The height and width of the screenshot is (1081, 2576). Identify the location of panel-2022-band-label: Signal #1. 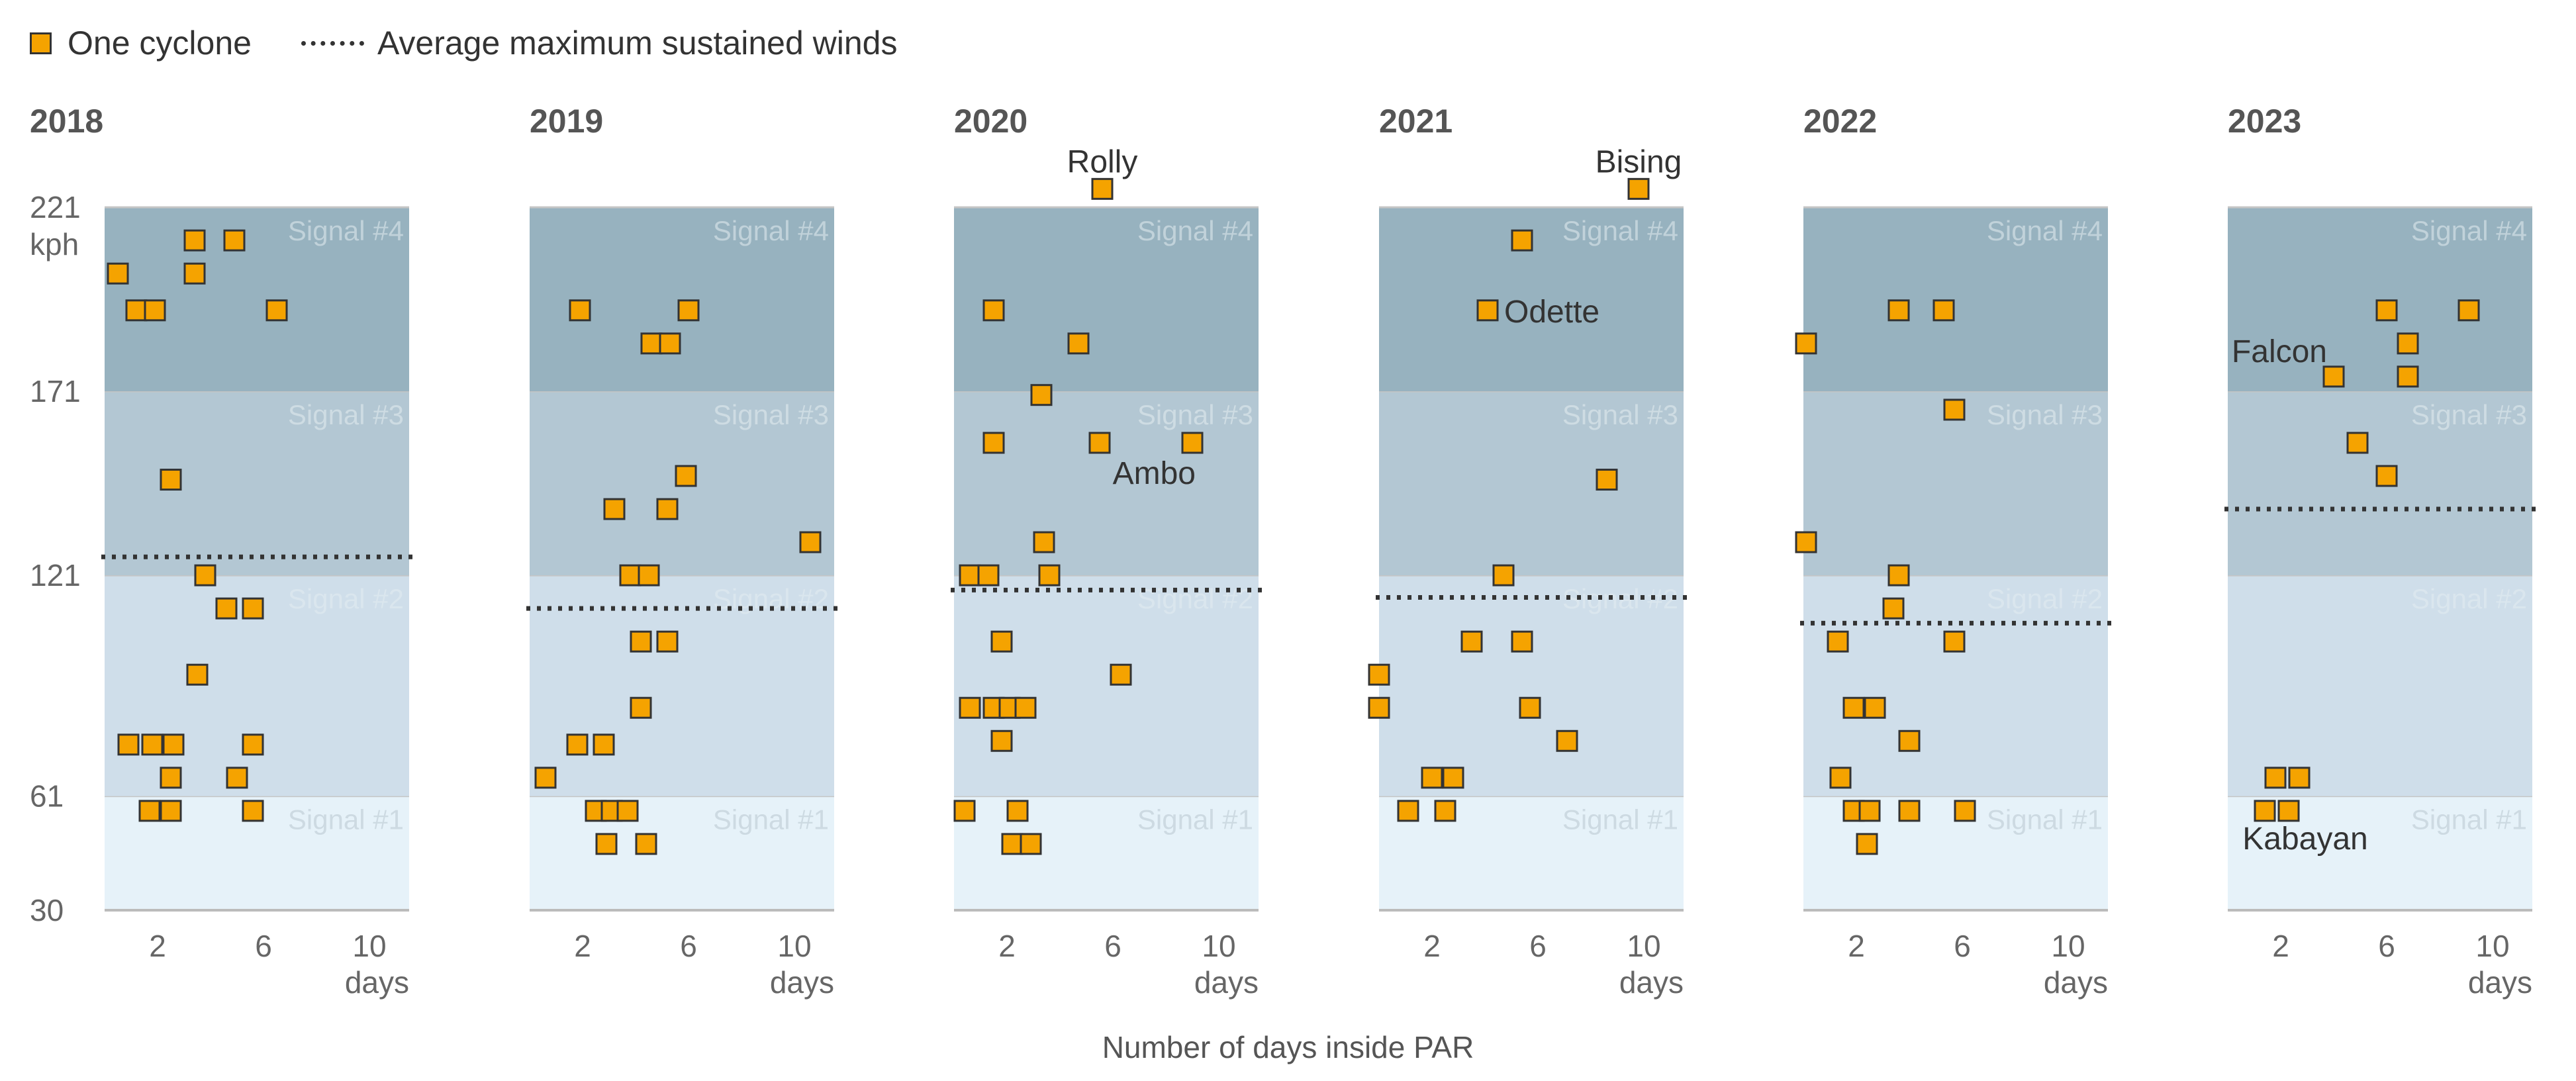
(2045, 820).